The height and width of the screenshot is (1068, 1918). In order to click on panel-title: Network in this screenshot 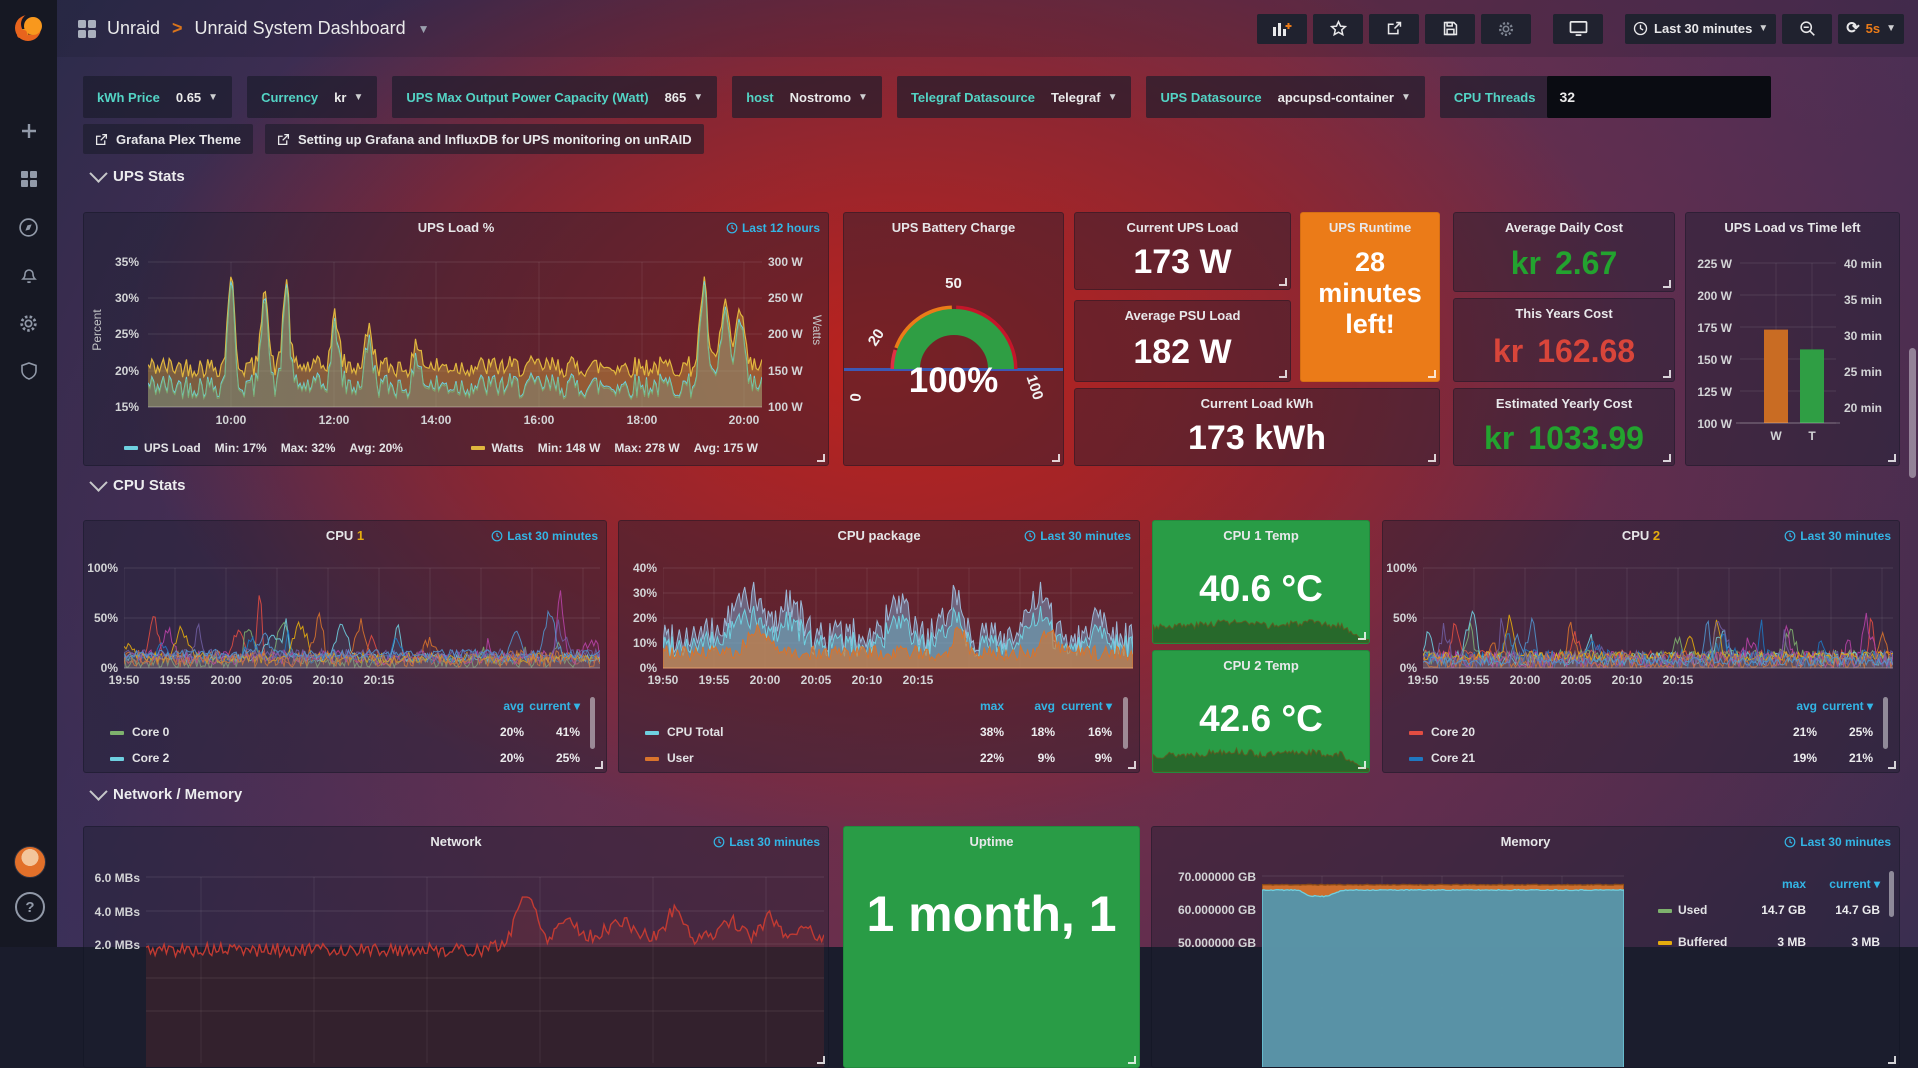, I will do `click(456, 841)`.